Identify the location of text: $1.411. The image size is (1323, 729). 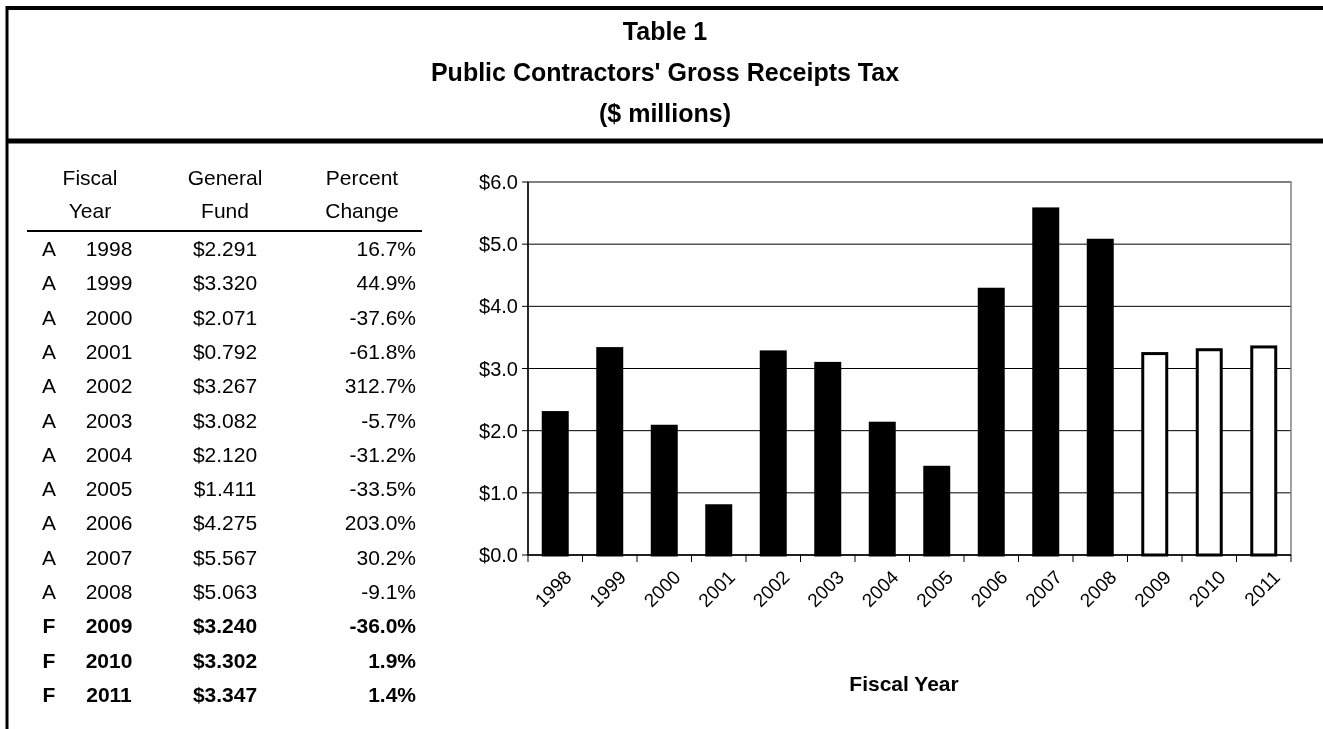
(225, 489).